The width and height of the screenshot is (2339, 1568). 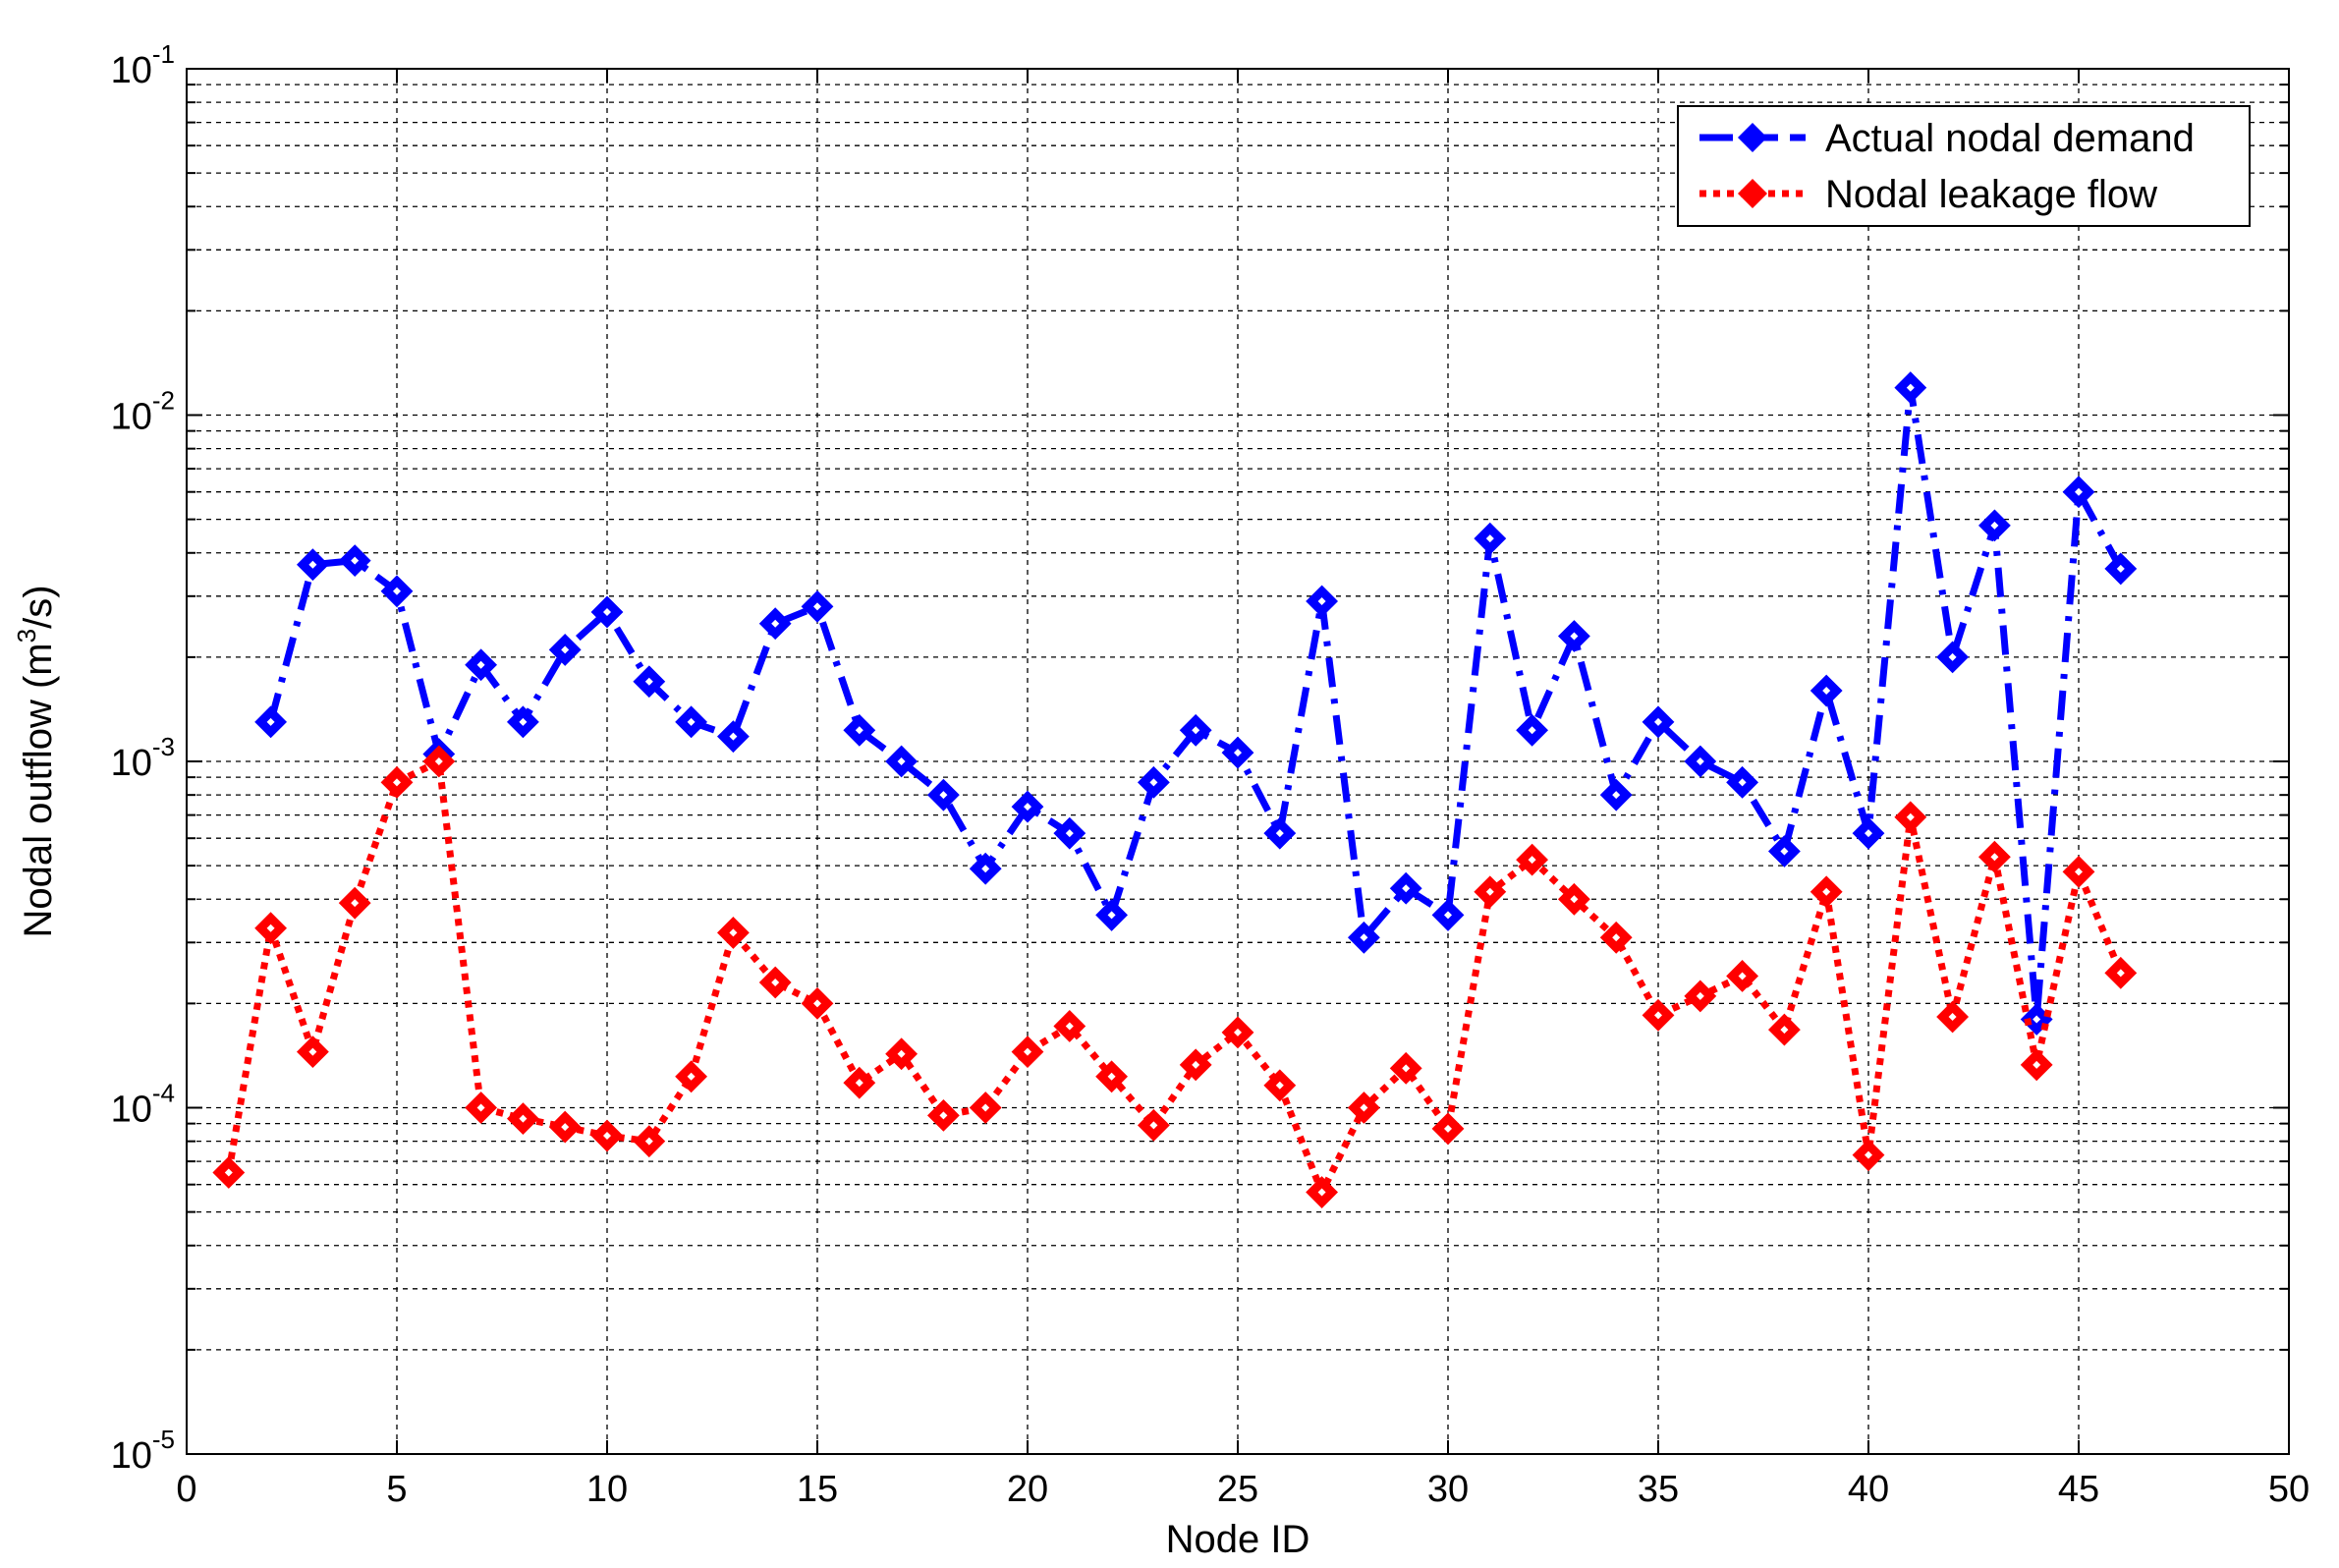 What do you see at coordinates (1991, 194) in the screenshot?
I see `legend-entry-leakage-flow: Nodal leakage flow` at bounding box center [1991, 194].